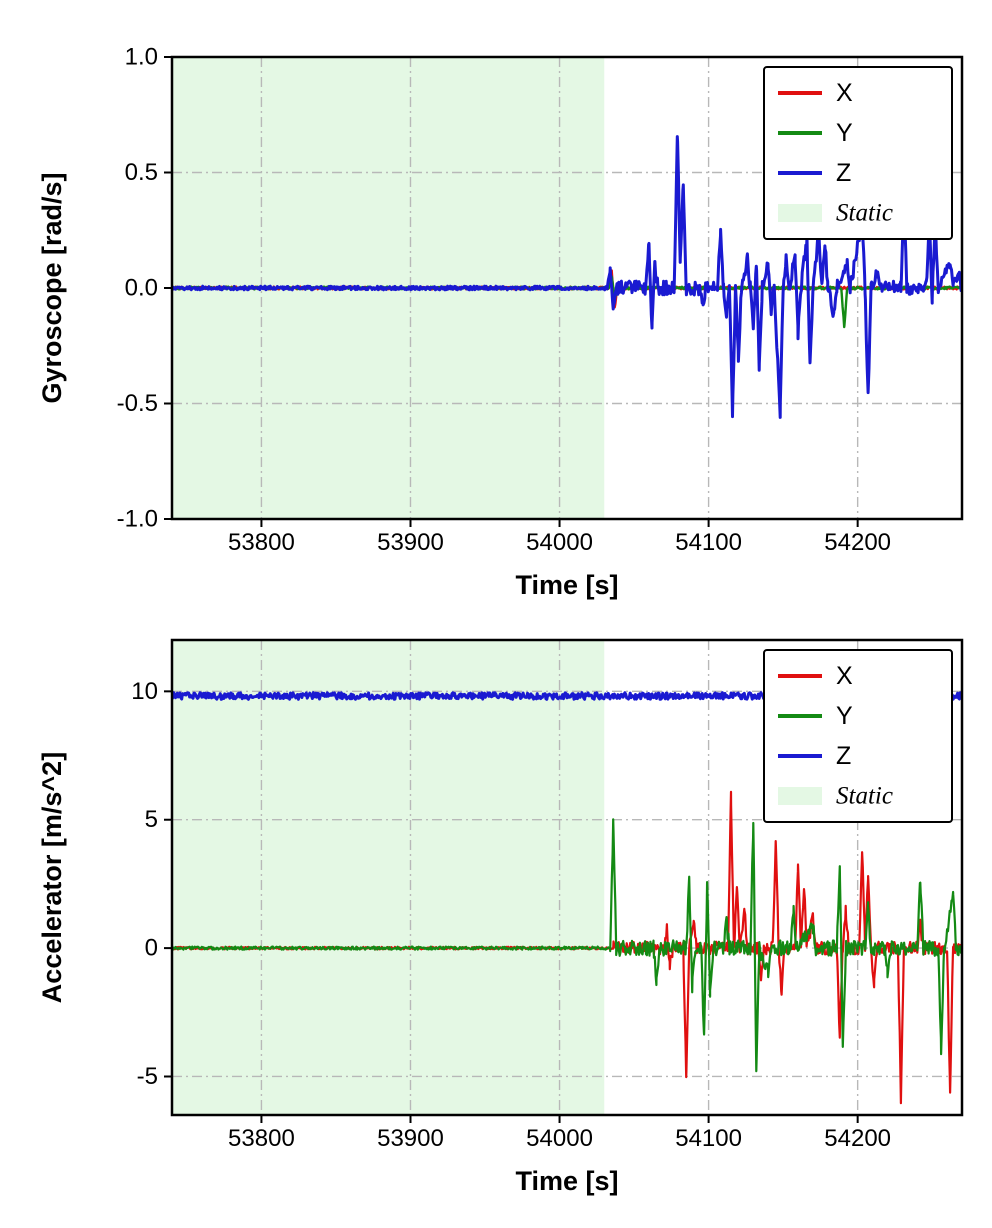 The width and height of the screenshot is (992, 1228). I want to click on y-tick-label: -5, so click(147, 1076).